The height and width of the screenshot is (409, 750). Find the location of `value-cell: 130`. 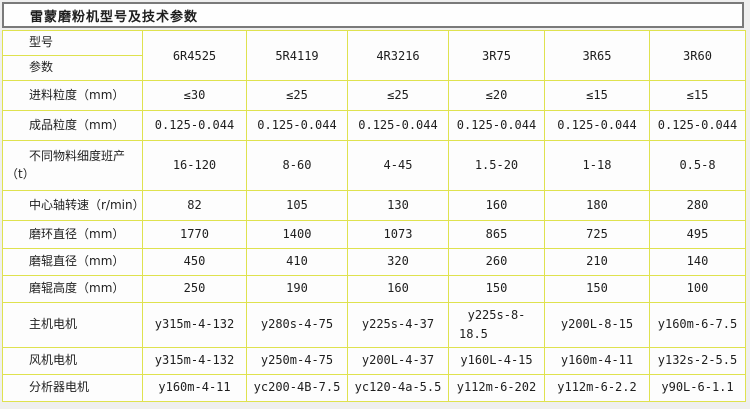

value-cell: 130 is located at coordinates (398, 205).